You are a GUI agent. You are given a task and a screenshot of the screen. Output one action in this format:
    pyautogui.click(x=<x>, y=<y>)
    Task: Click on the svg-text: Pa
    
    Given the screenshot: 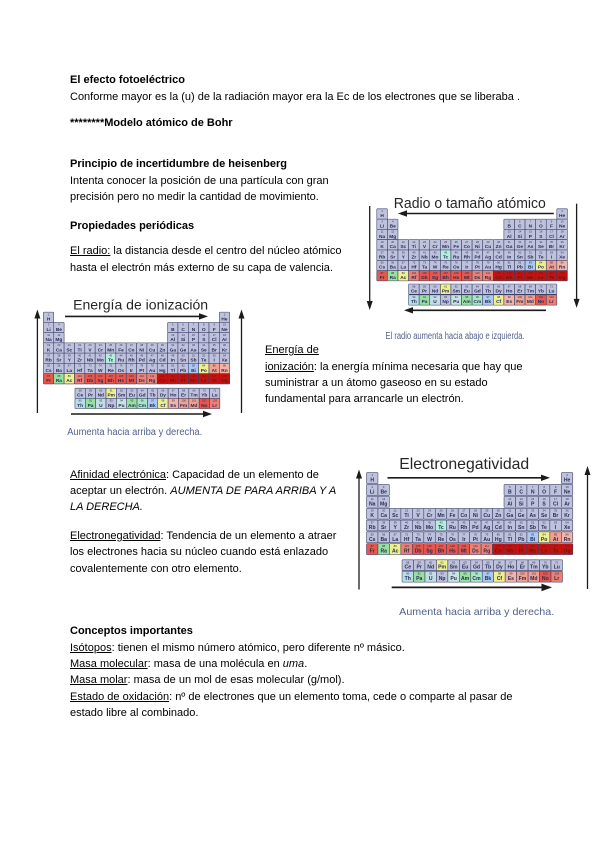 What is the action you would take?
    pyautogui.click(x=91, y=406)
    